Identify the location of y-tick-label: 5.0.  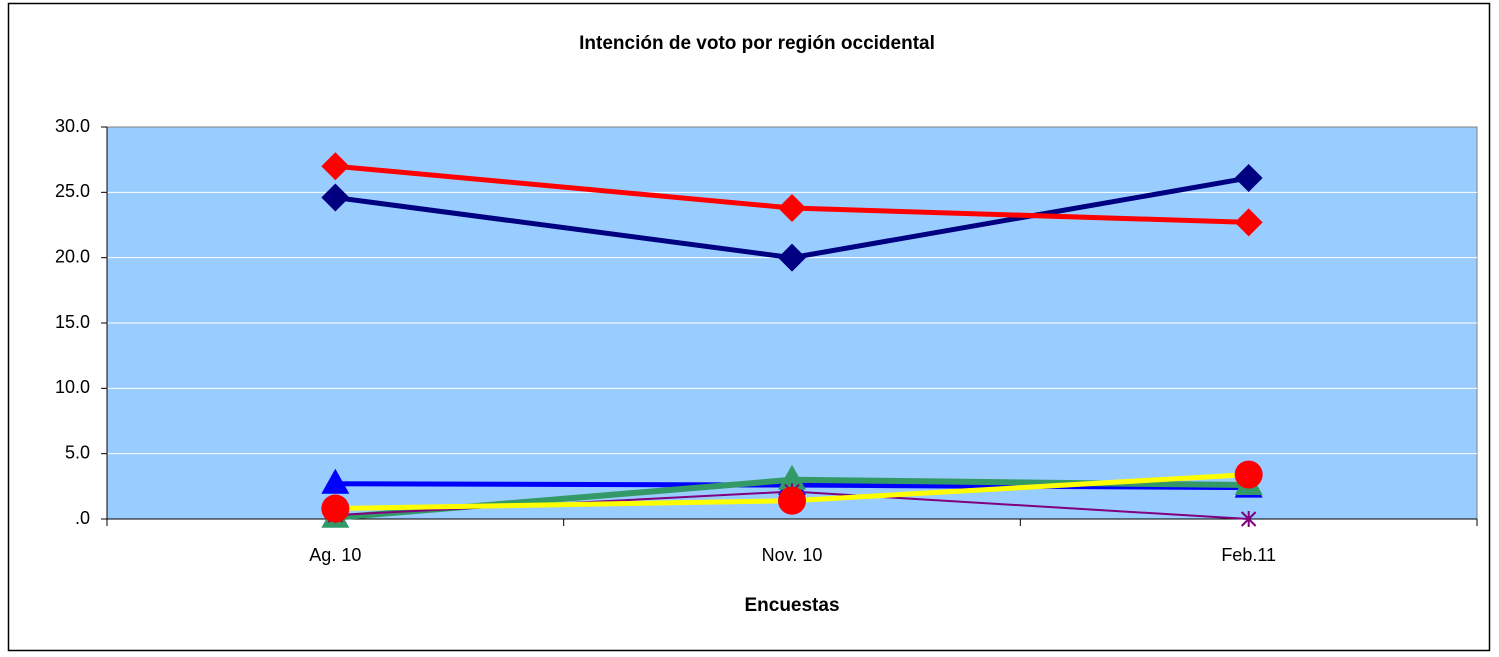
(77, 452).